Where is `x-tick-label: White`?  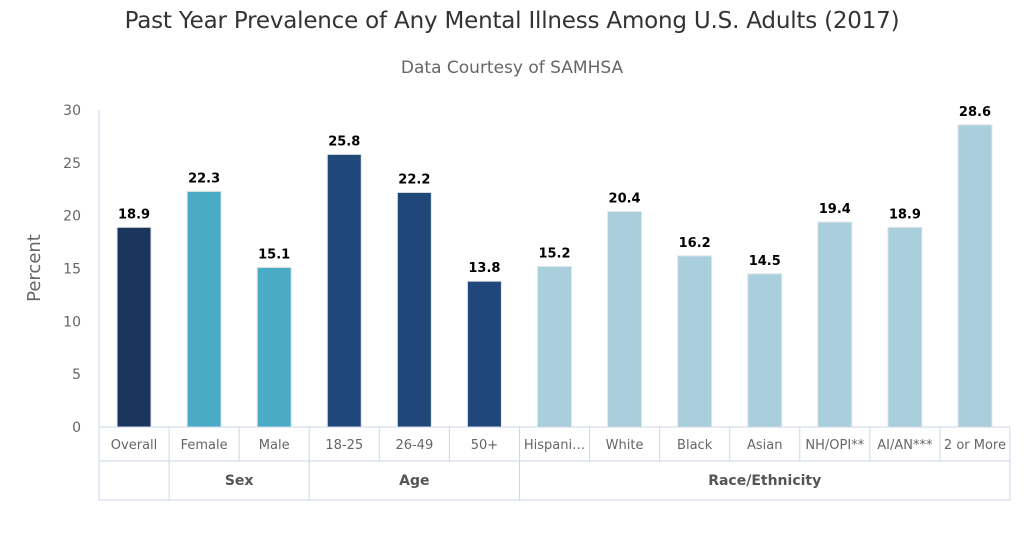 x-tick-label: White is located at coordinates (625, 445).